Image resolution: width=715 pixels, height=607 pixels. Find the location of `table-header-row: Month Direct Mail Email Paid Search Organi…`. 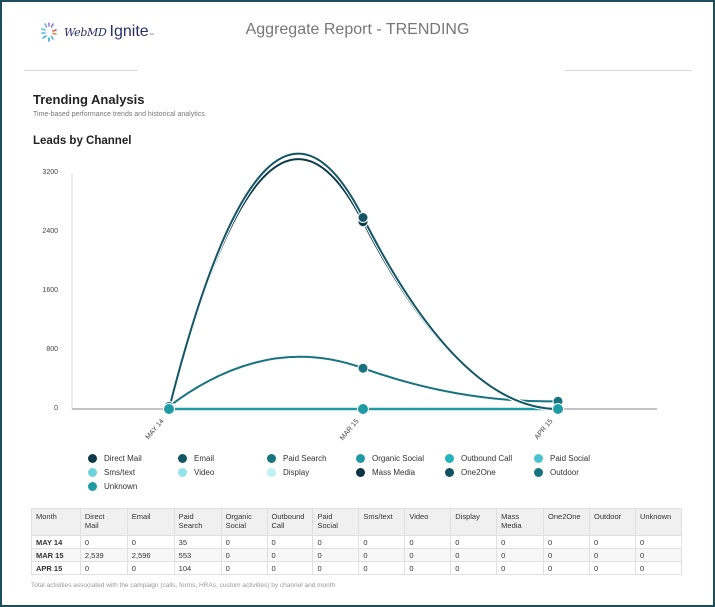

table-header-row: Month Direct Mail Email Paid Search Organi… is located at coordinates (357, 522).